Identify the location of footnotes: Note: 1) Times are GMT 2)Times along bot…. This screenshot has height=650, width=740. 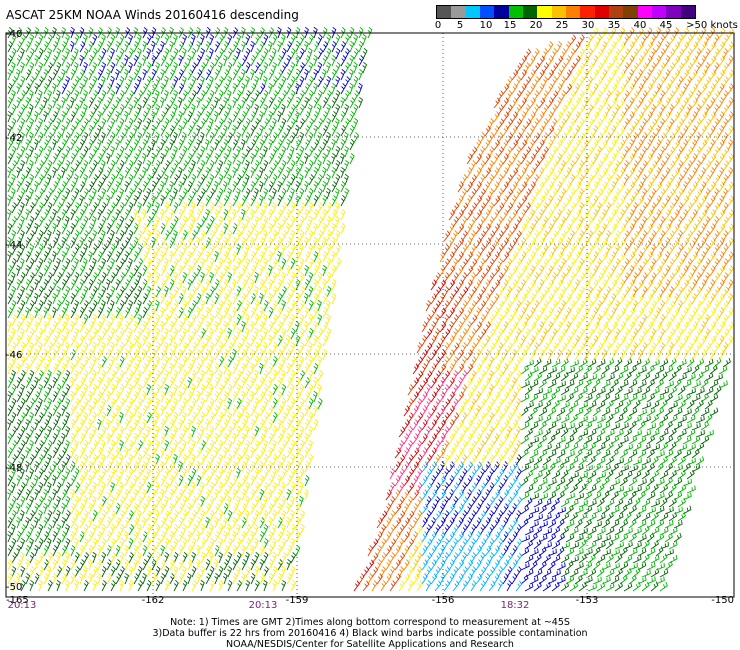
(370, 633).